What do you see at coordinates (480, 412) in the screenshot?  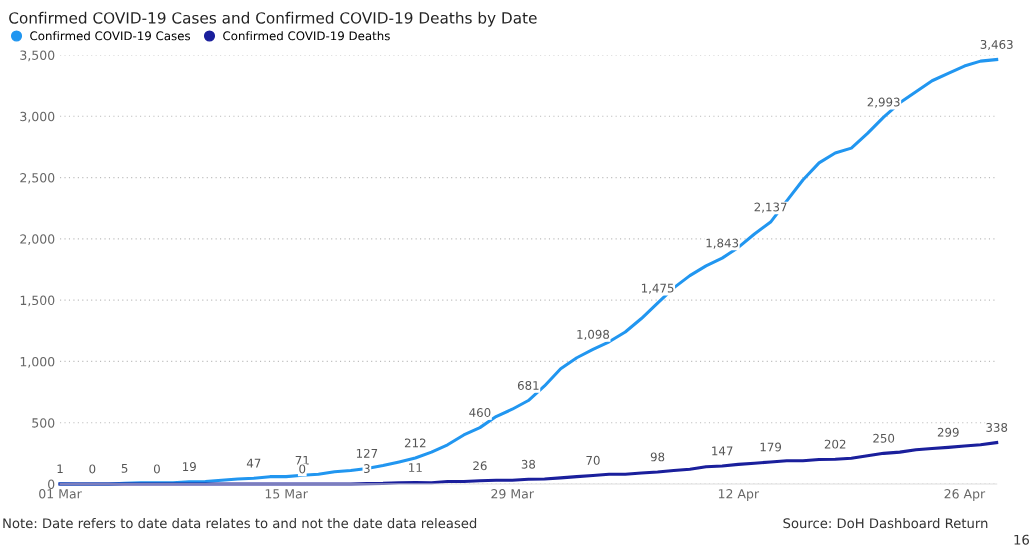 I see `data-label: 460` at bounding box center [480, 412].